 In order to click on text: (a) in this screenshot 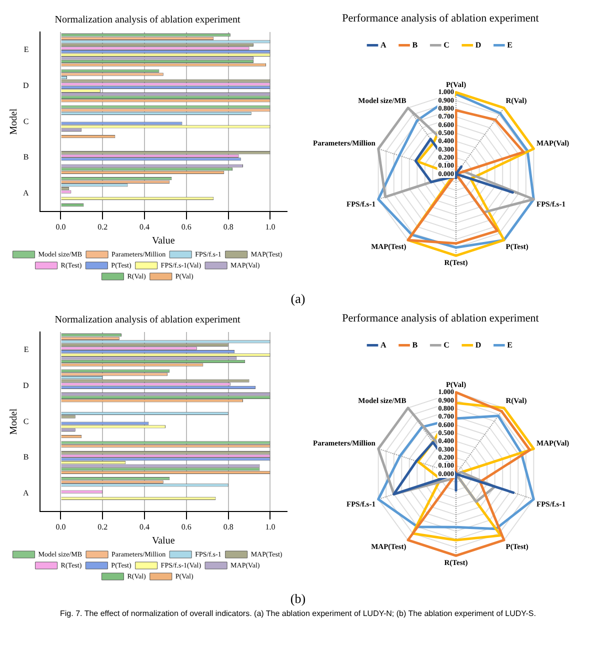, I will do `click(298, 299)`.